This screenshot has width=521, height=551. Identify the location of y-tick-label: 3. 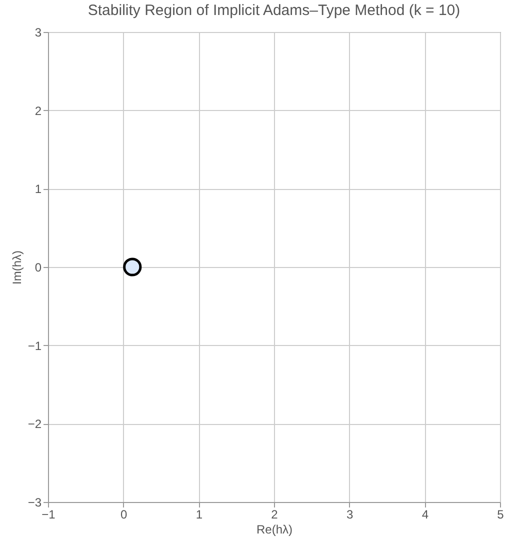
(38, 33).